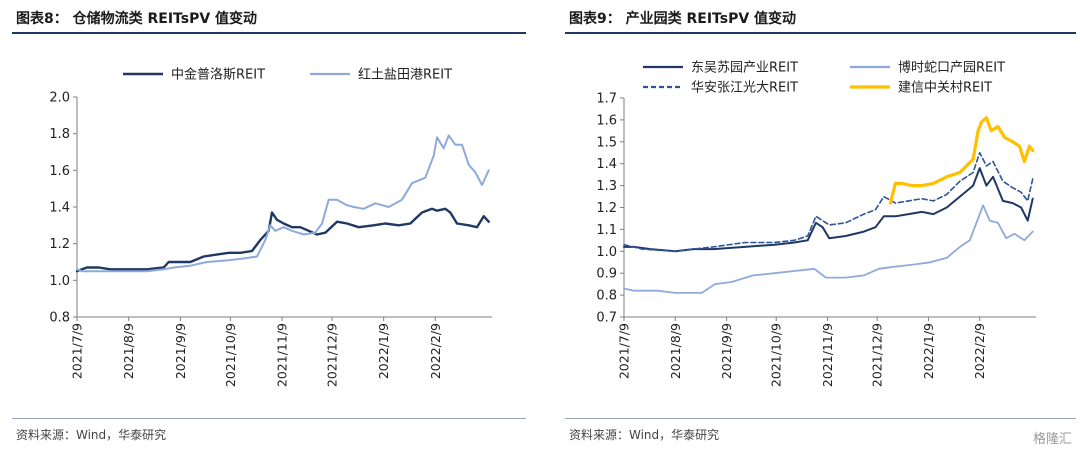 The height and width of the screenshot is (453, 1080). I want to click on right-x-tick-label: 2021/11/9, so click(827, 355).